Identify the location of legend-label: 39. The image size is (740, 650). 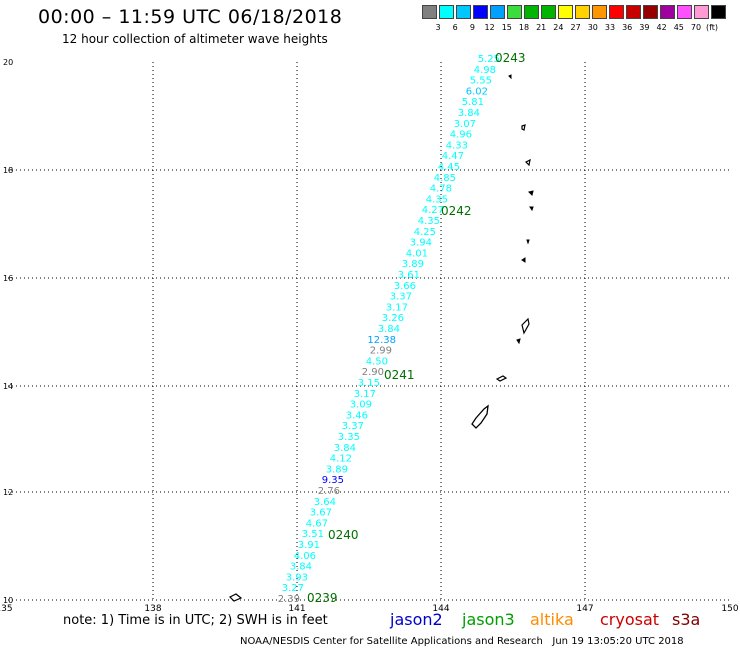
(644, 27).